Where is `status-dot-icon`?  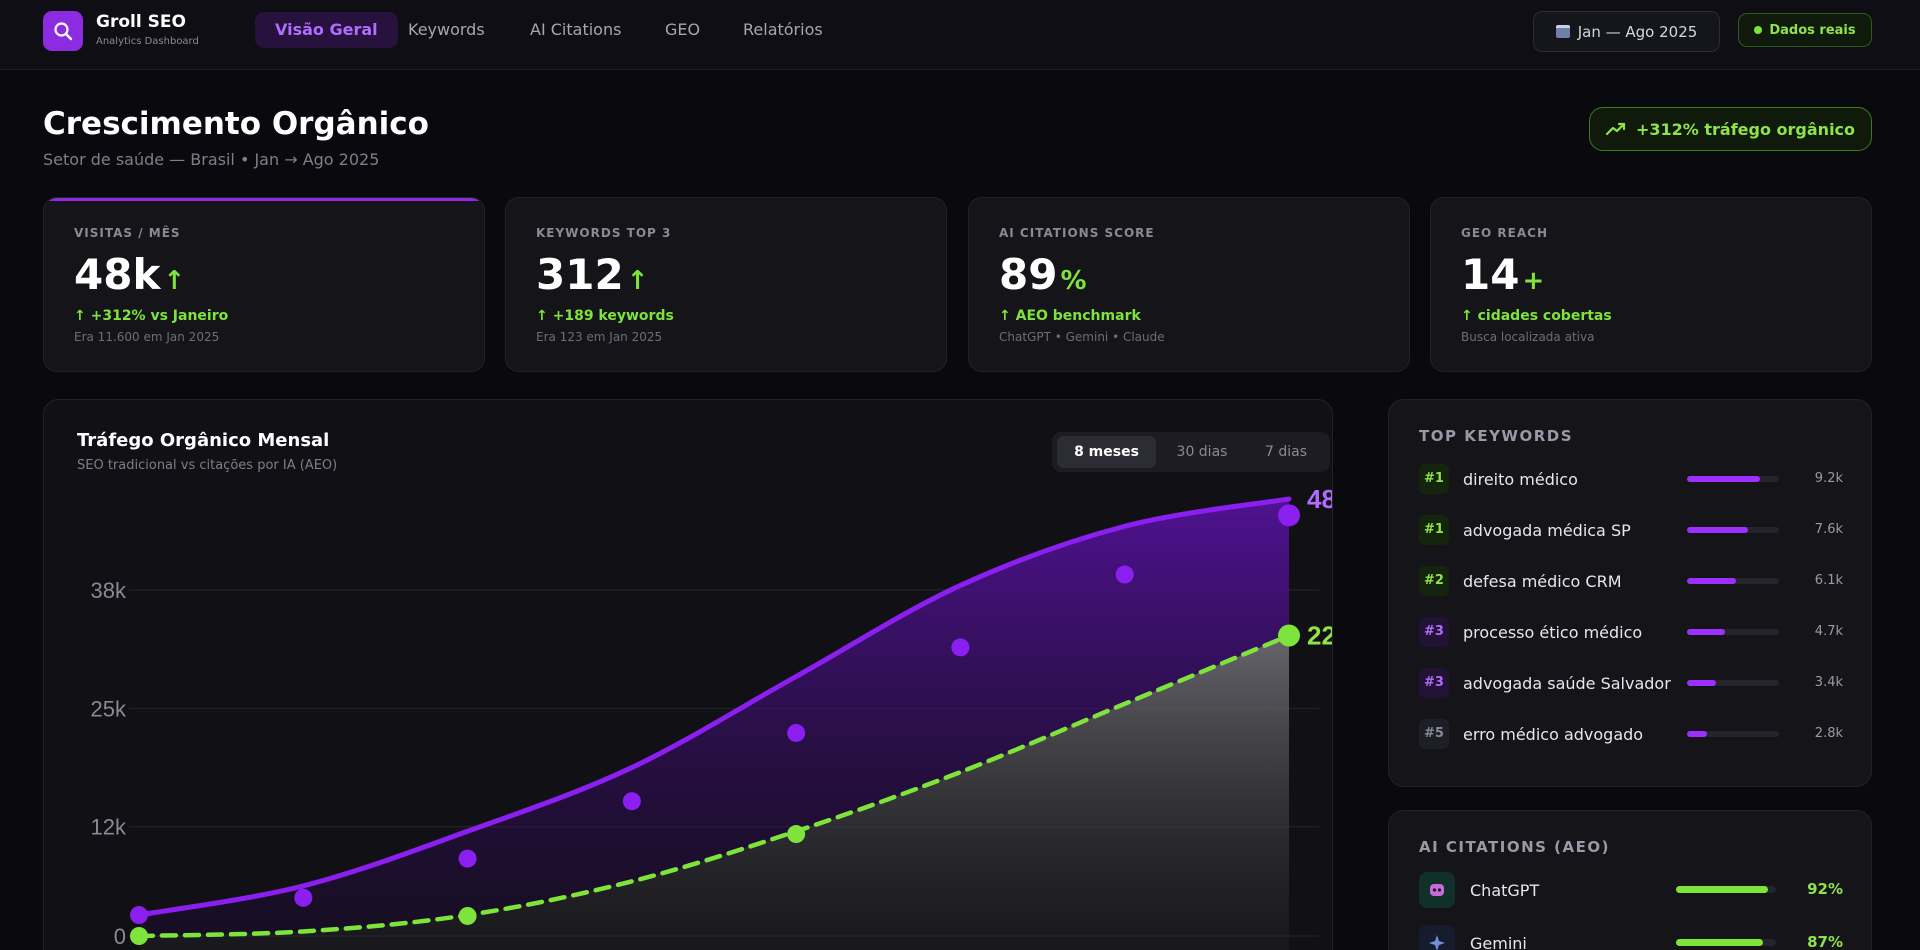 status-dot-icon is located at coordinates (1758, 30).